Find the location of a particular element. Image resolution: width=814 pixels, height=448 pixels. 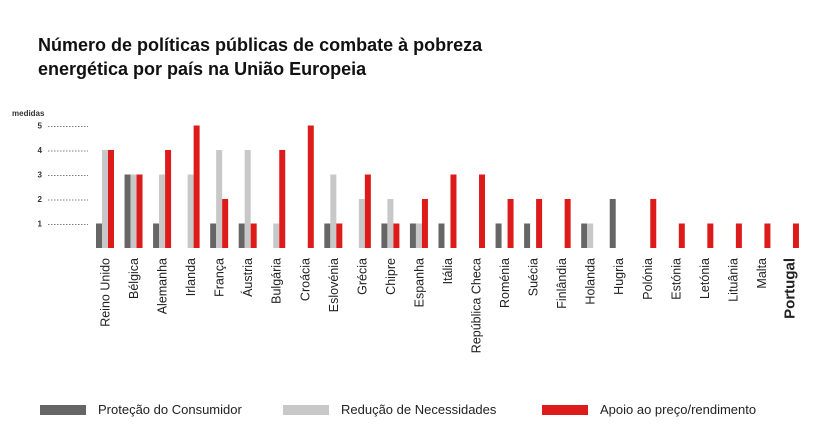

legend-item-needs-reduction: Redução de Necessidades is located at coordinates (389, 409).